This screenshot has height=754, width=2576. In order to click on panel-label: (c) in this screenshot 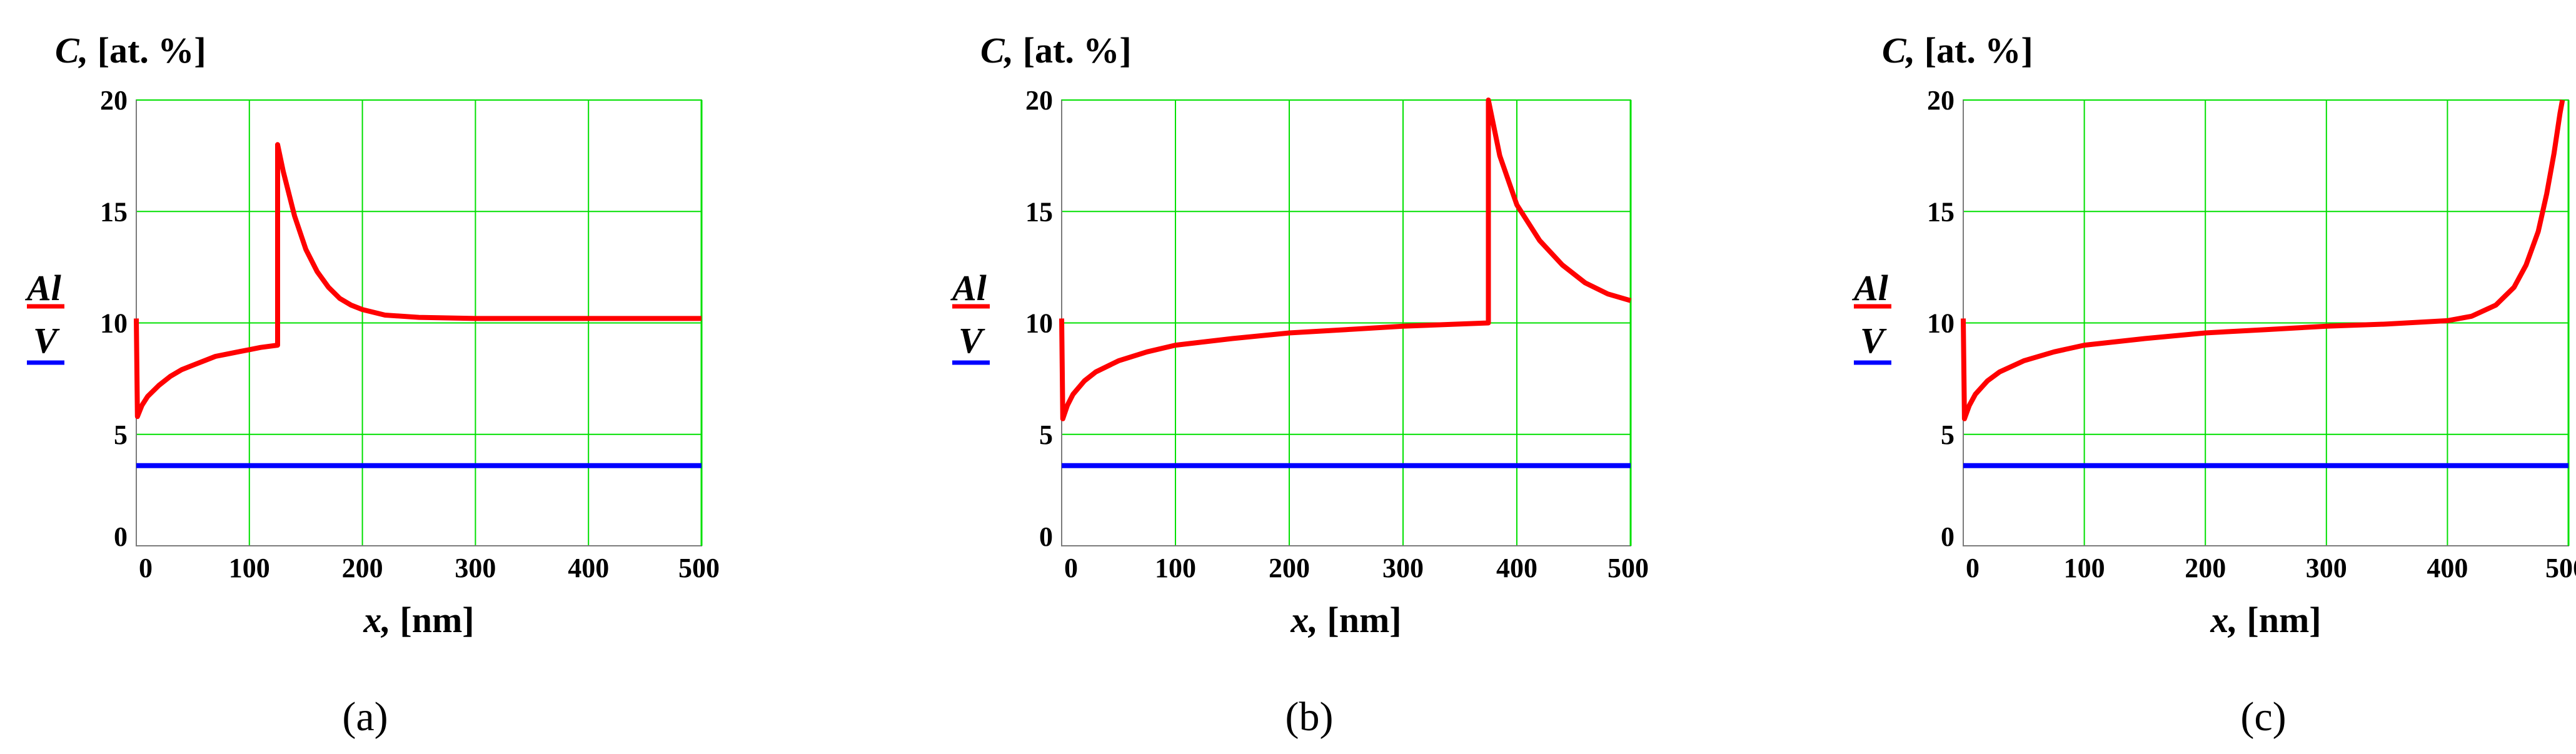, I will do `click(2263, 717)`.